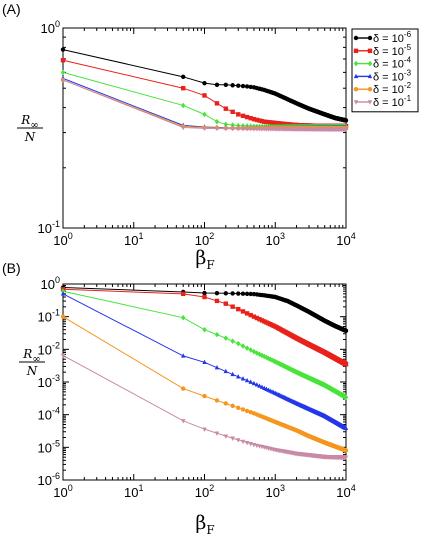 The height and width of the screenshot is (550, 436). I want to click on panel-a-y-axis-label: R∞N, so click(30, 128).